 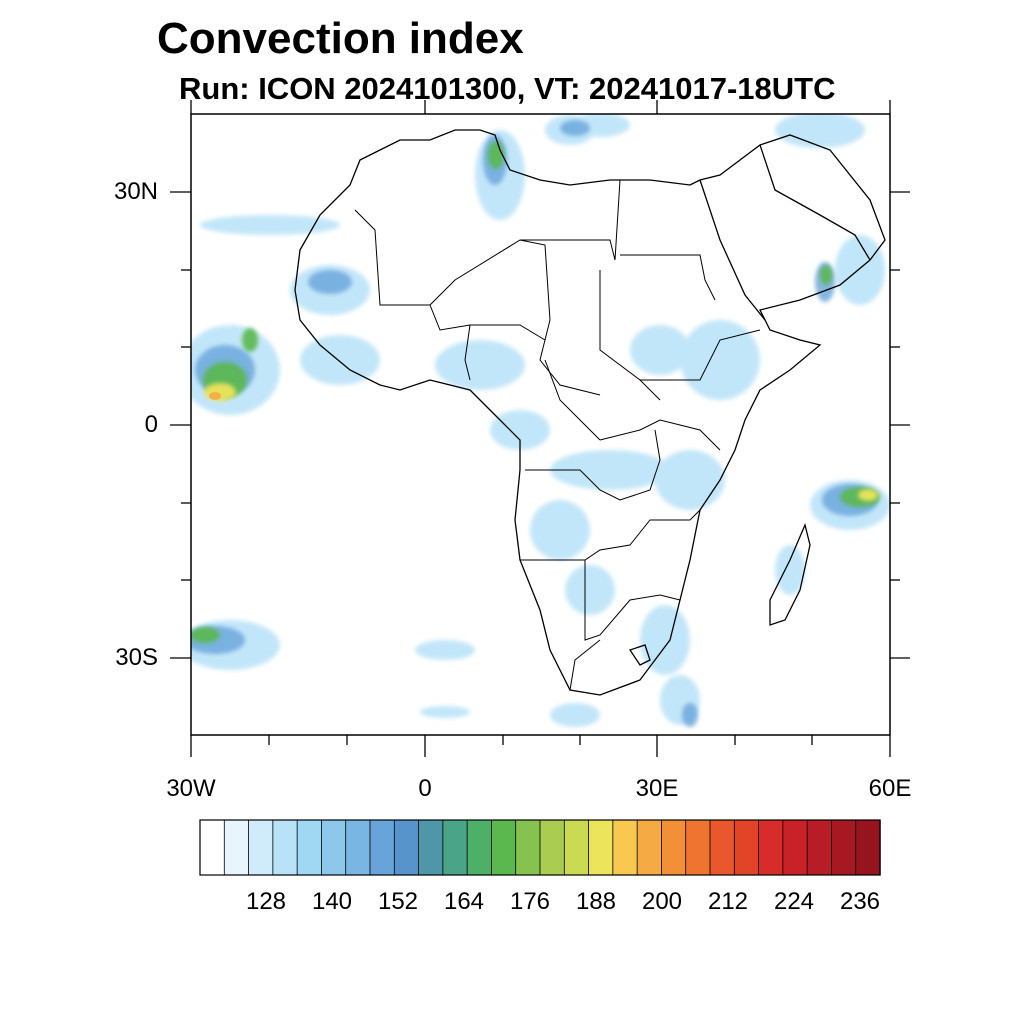 I want to click on lon-label-30w: 30W, so click(x=191, y=788).